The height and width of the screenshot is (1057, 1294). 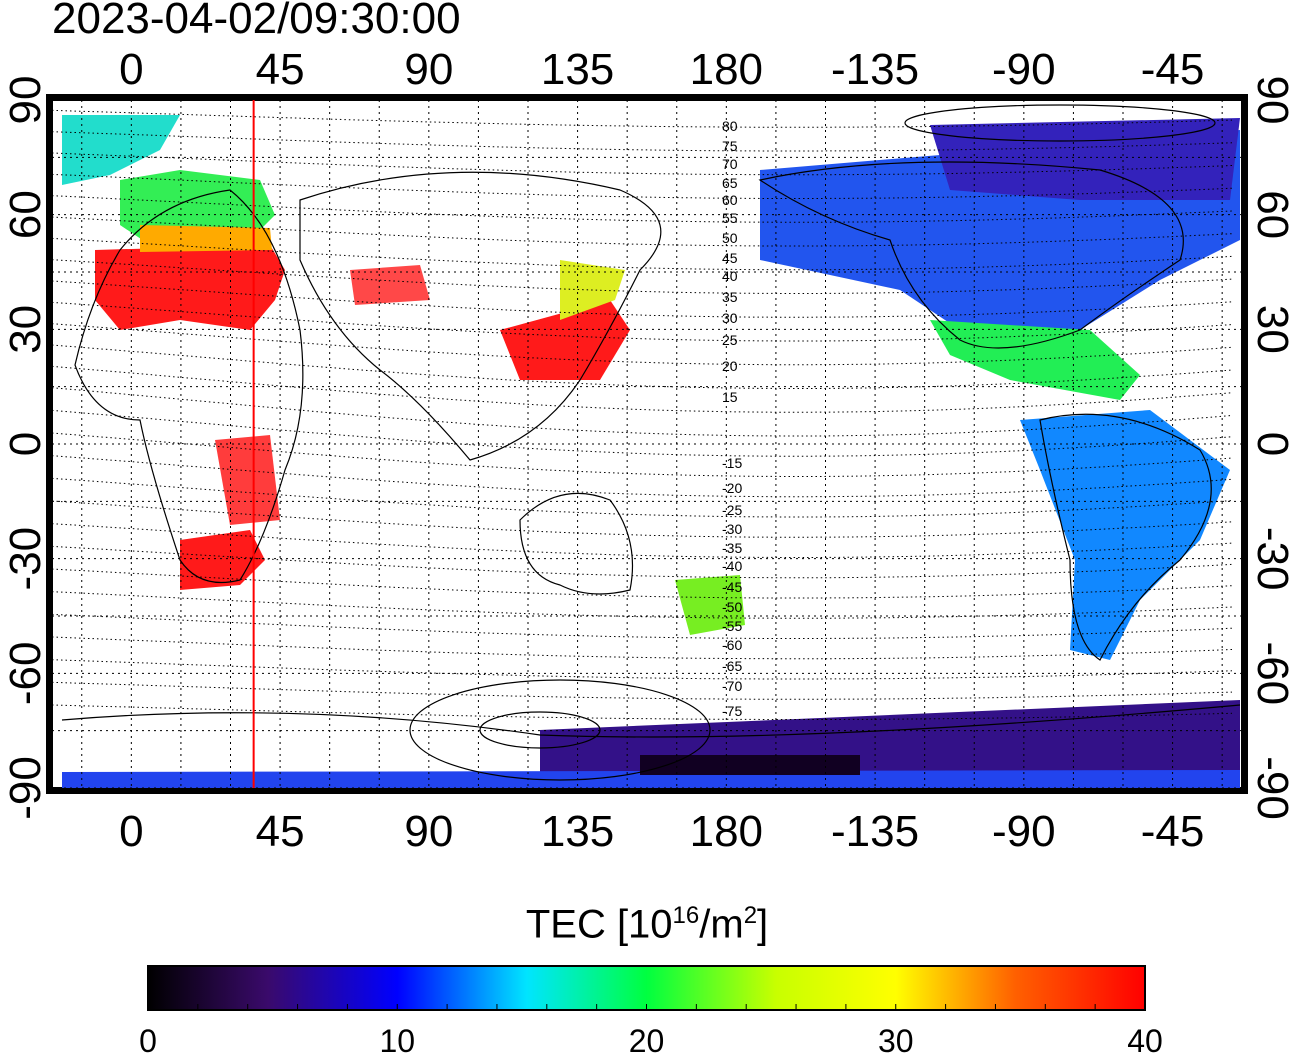 What do you see at coordinates (730, 318) in the screenshot?
I see `contour-label: 30` at bounding box center [730, 318].